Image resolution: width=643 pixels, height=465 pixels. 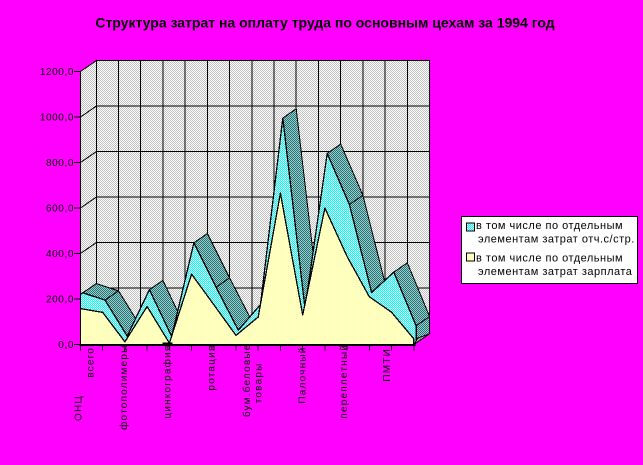 I want to click on svg-text: ПМТИ, so click(x=387, y=365).